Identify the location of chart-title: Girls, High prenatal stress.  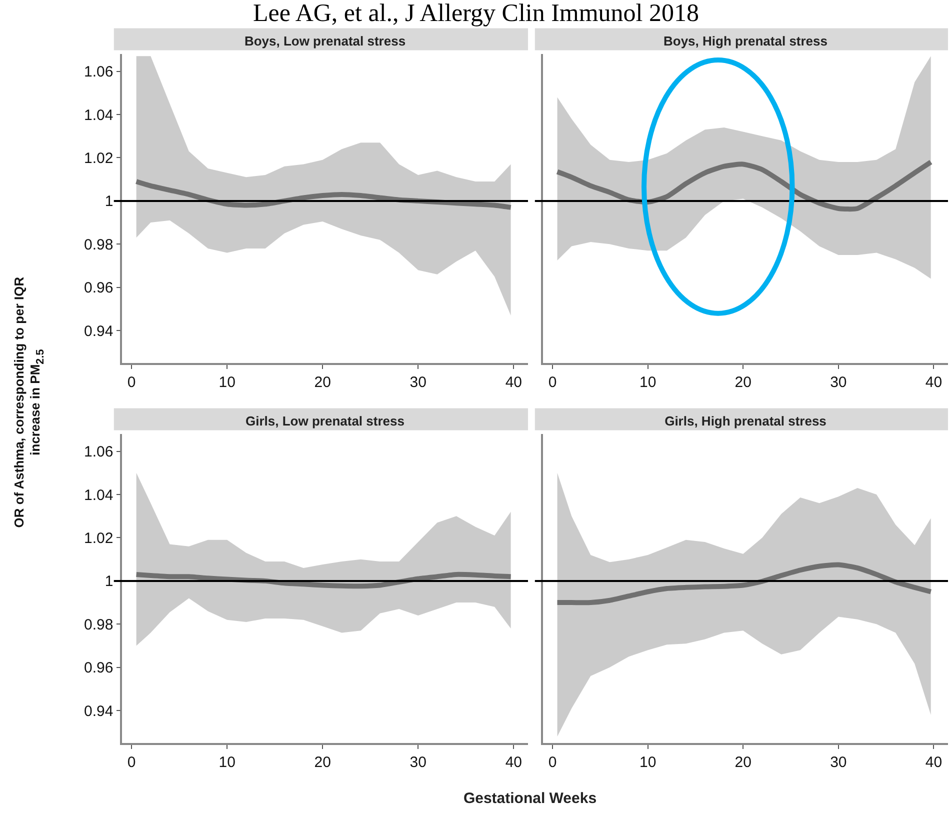
(745, 421).